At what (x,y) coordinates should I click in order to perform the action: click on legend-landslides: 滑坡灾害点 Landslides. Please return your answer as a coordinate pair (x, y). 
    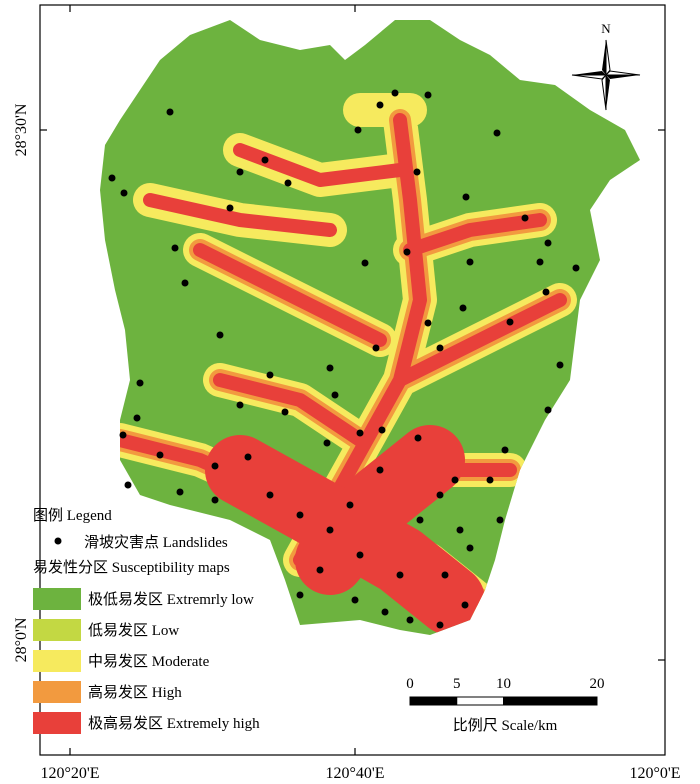
    Looking at the image, I should click on (156, 542).